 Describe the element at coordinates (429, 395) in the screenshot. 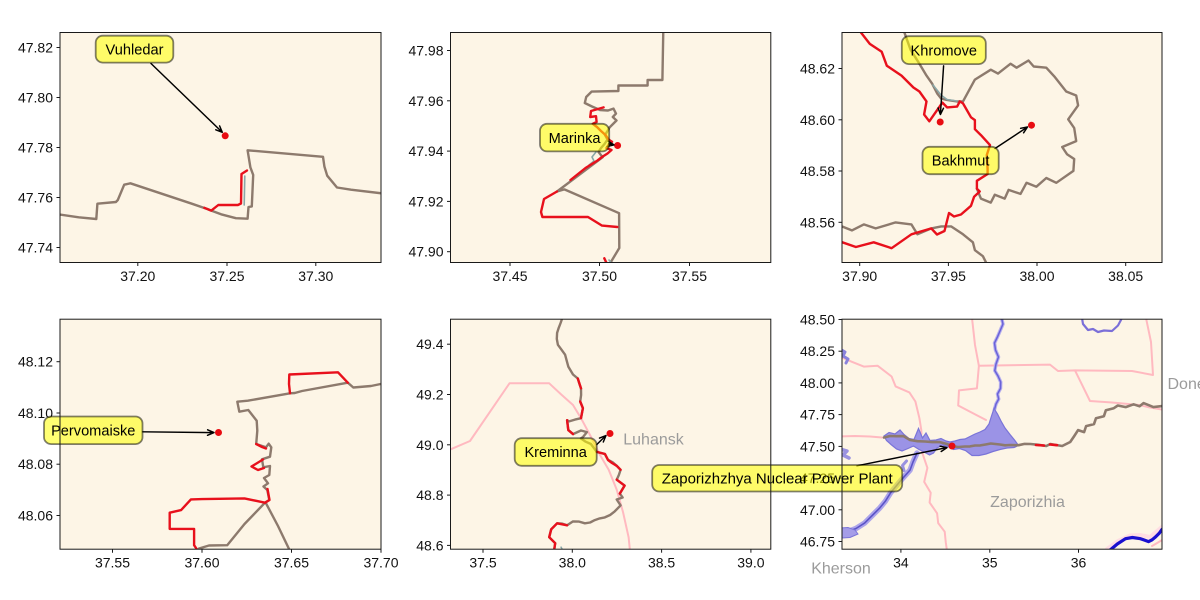

I see `svg-text: 49.2` at that location.